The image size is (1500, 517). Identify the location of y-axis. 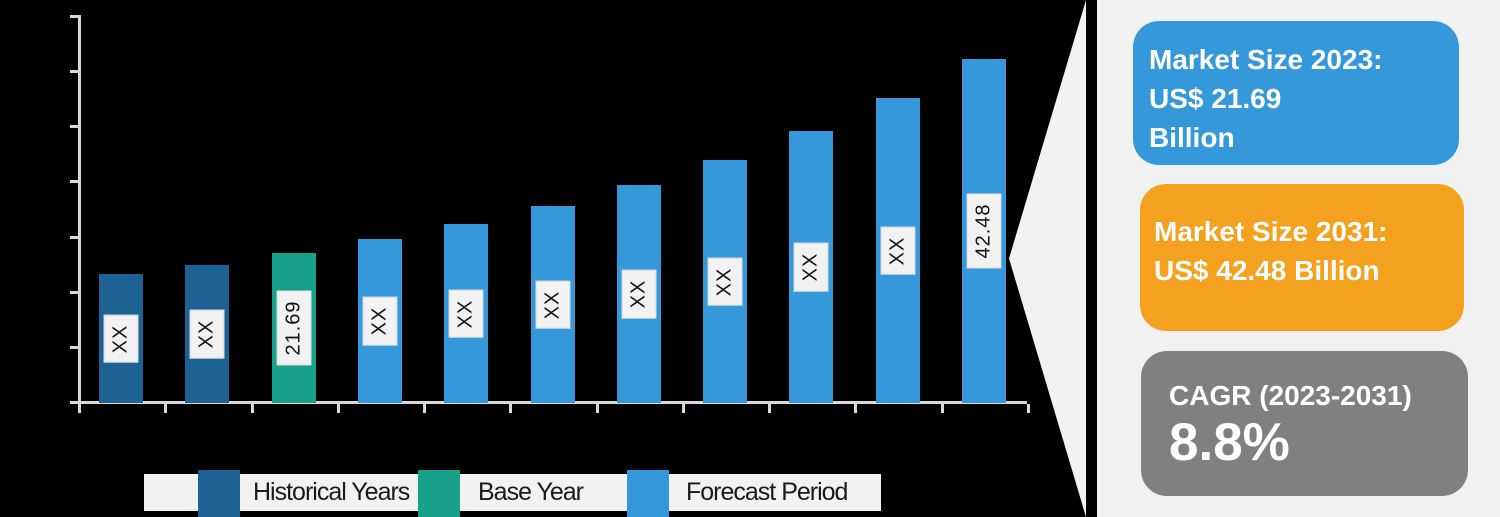
(79, 209).